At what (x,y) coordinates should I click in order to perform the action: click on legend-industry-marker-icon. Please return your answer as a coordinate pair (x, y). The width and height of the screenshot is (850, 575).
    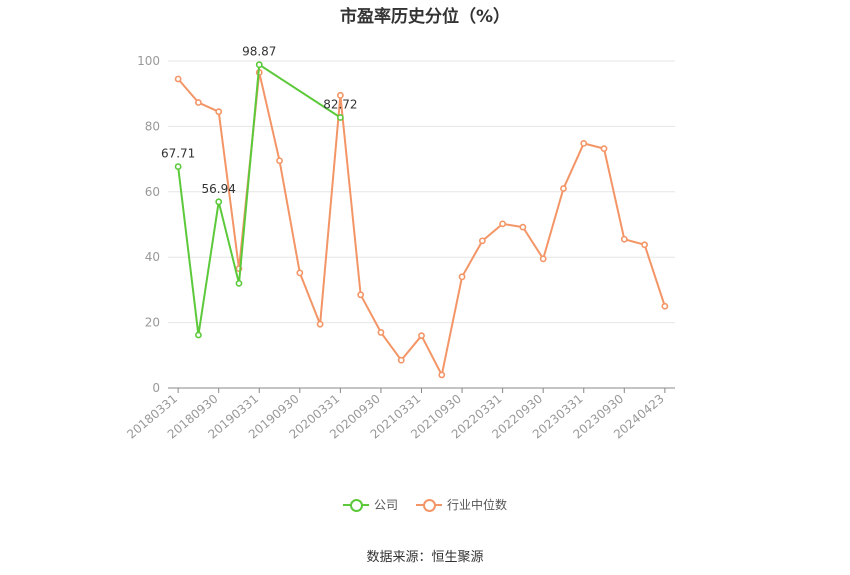
    Looking at the image, I should click on (429, 505).